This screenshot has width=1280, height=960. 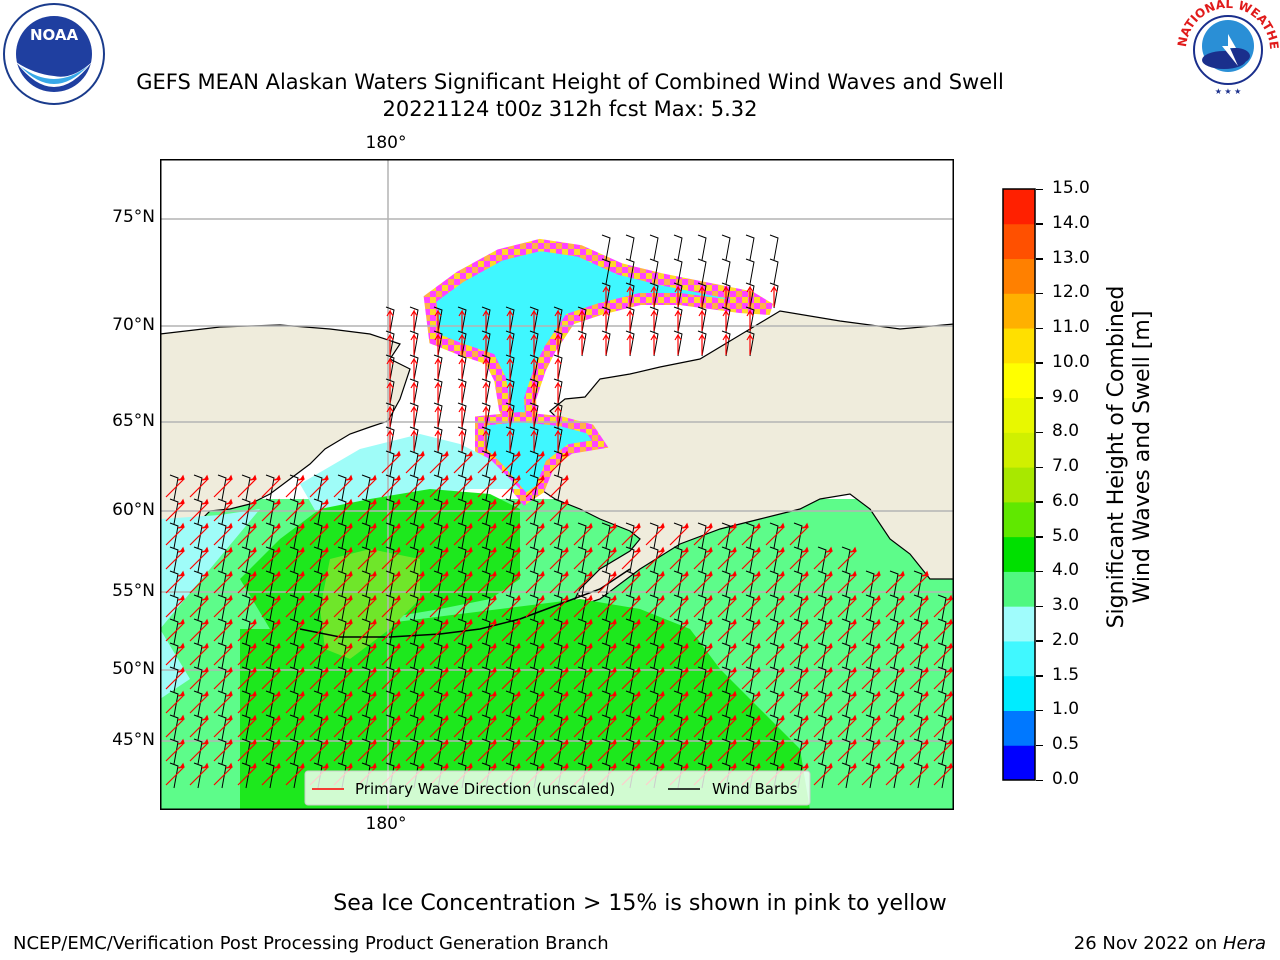 What do you see at coordinates (1066, 466) in the screenshot?
I see `colorbar-tick-label: 7.0` at bounding box center [1066, 466].